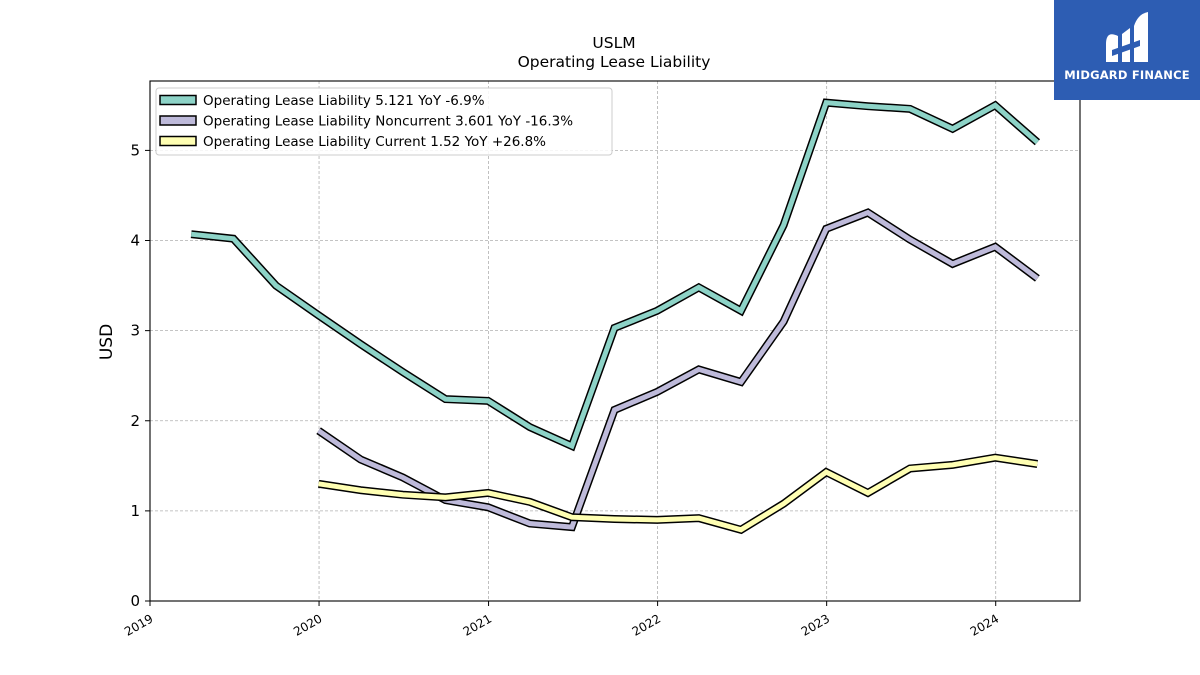 This screenshot has height=675, width=1200. What do you see at coordinates (135, 421) in the screenshot?
I see `y-tick-label: 2` at bounding box center [135, 421].